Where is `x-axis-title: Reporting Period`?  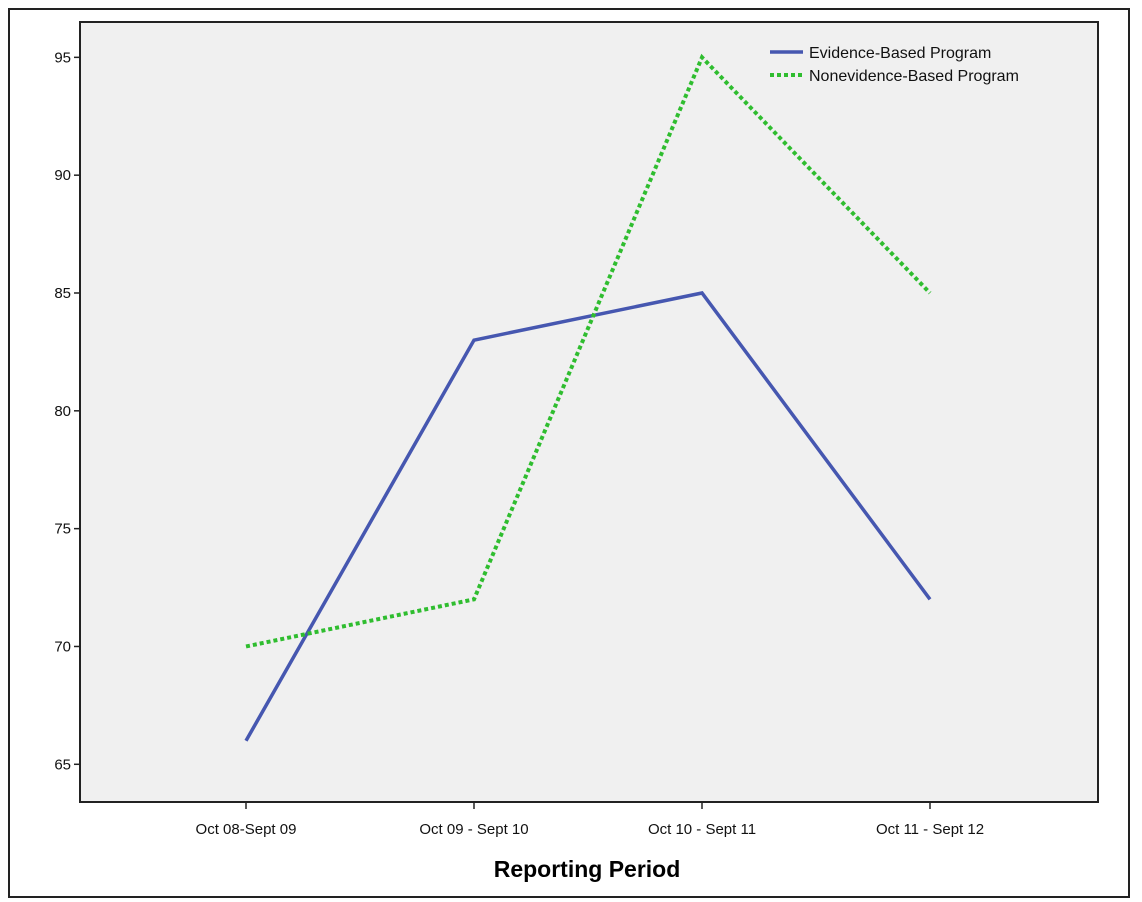 x-axis-title: Reporting Period is located at coordinates (587, 869).